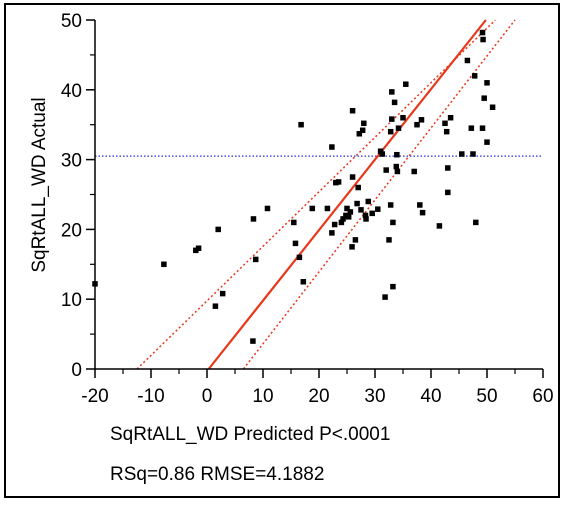 The height and width of the screenshot is (505, 568). Describe the element at coordinates (207, 396) in the screenshot. I see `x-tick-label: 0` at that location.